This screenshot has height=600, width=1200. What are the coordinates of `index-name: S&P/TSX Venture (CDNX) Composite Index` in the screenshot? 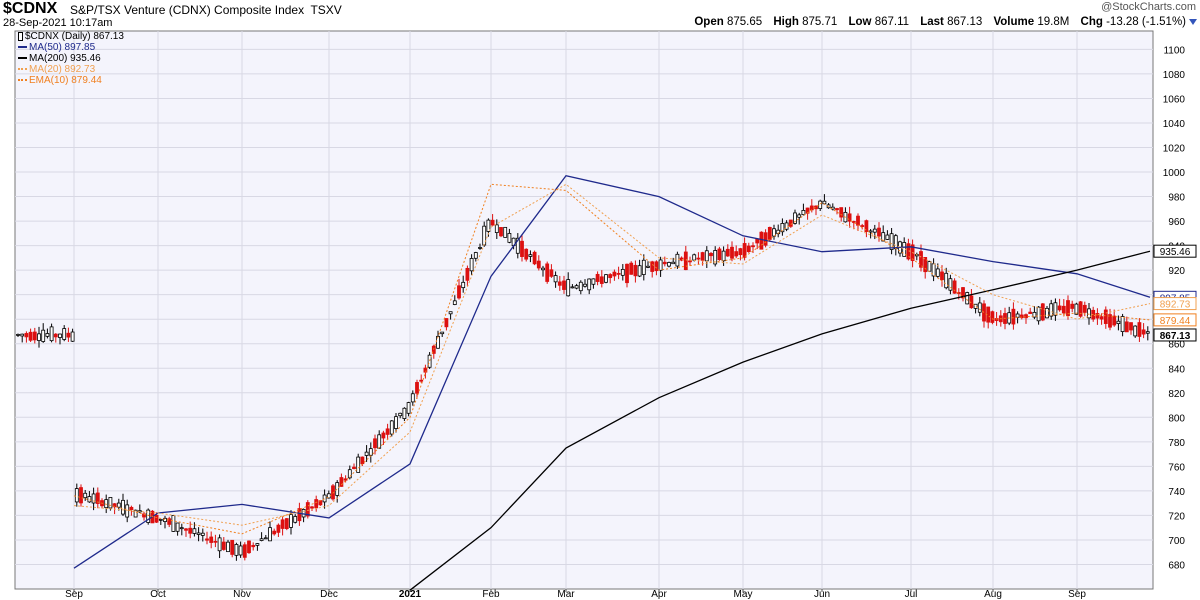 It's located at (187, 10).